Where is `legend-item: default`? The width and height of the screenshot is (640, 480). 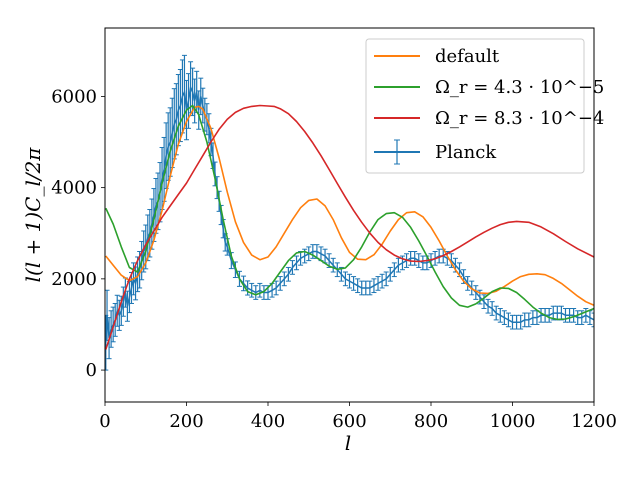 legend-item: default is located at coordinates (437, 56).